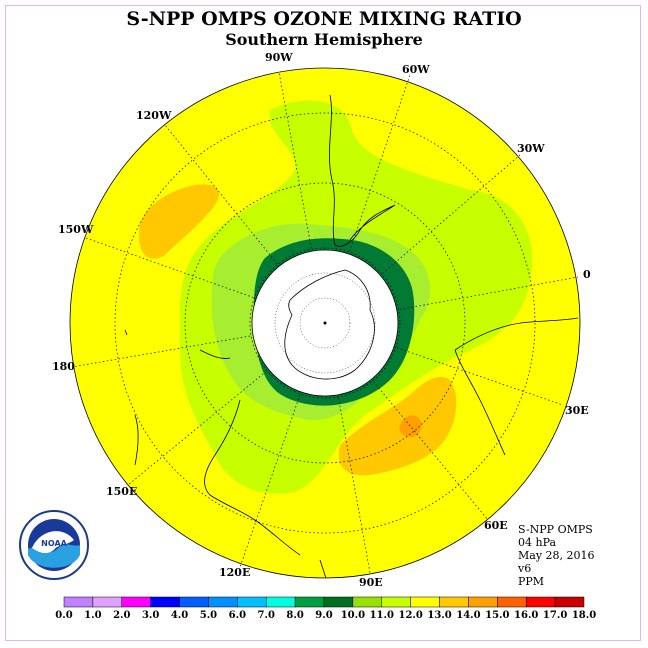 The width and height of the screenshot is (648, 648). What do you see at coordinates (324, 39) in the screenshot?
I see `map-subtitle: Southern Hemisphere` at bounding box center [324, 39].